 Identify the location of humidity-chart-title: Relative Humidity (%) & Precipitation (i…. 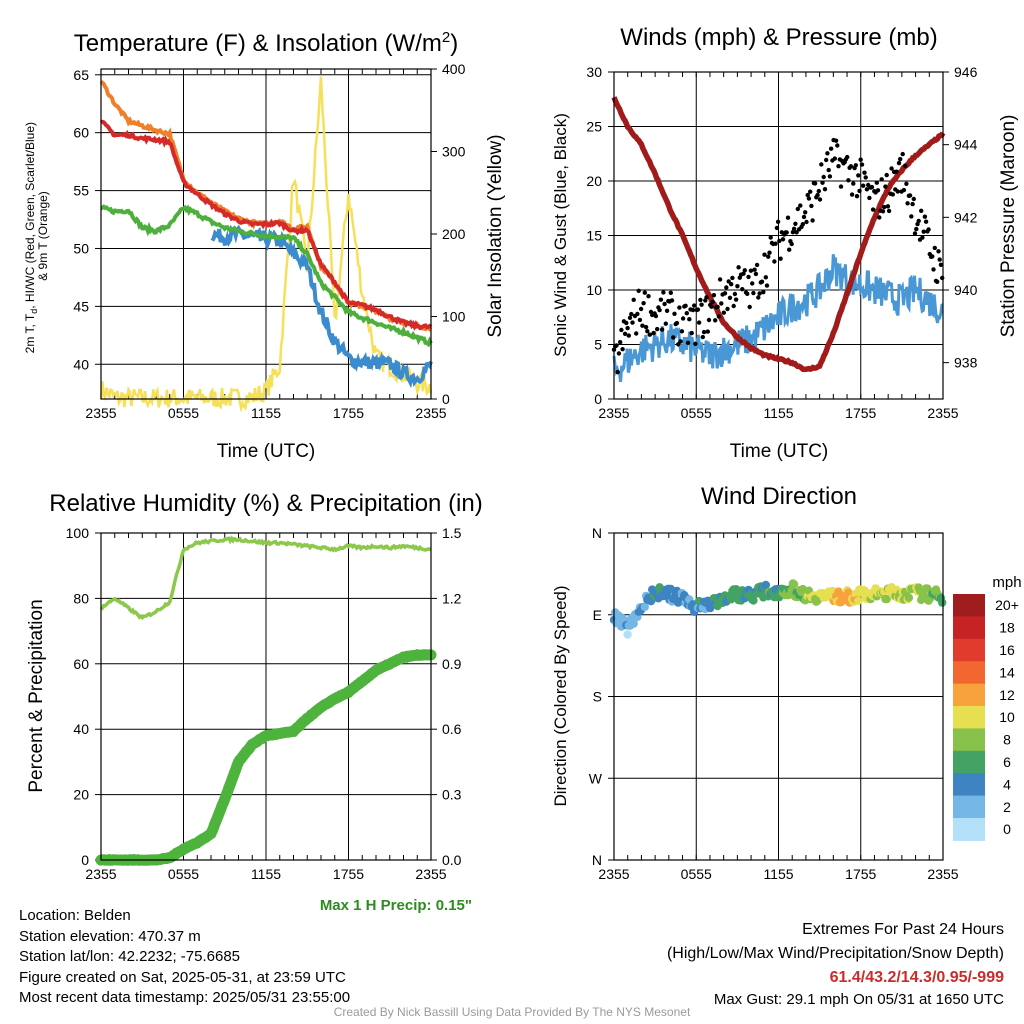
(265, 503).